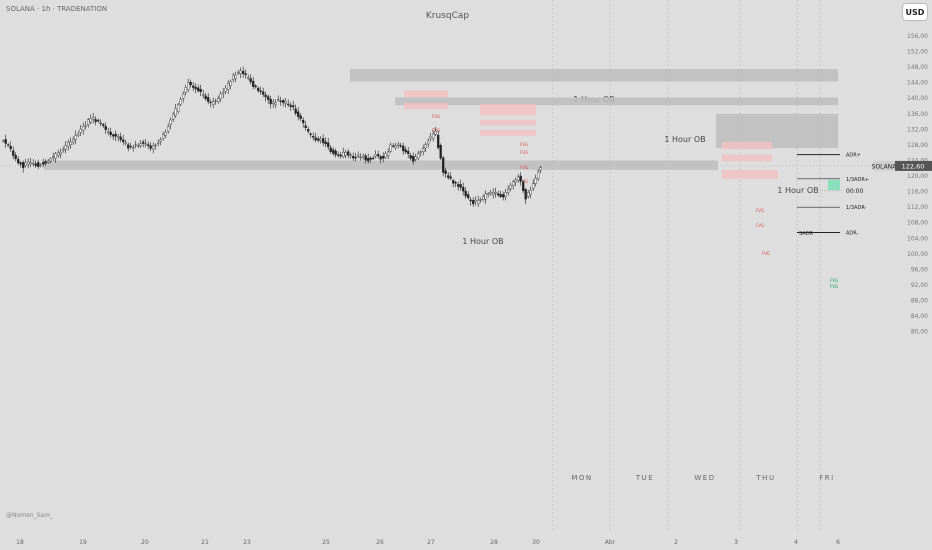  I want to click on price-tick-label: 116,00, so click(917, 192).